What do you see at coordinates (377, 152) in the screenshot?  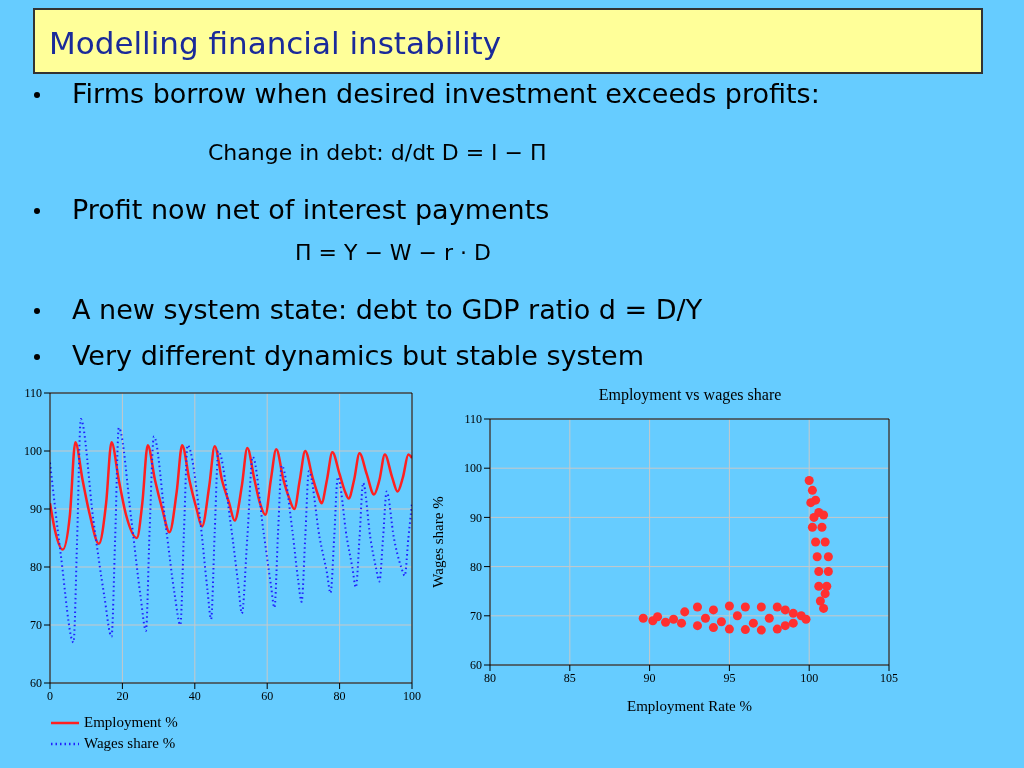 I see `text: Change in debt: d/dt D = I − Π` at bounding box center [377, 152].